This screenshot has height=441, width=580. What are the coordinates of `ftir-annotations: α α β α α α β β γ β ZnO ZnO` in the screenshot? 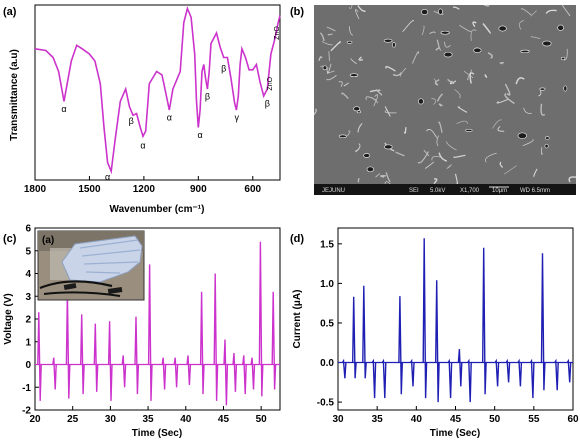 It's located at (171, 104).